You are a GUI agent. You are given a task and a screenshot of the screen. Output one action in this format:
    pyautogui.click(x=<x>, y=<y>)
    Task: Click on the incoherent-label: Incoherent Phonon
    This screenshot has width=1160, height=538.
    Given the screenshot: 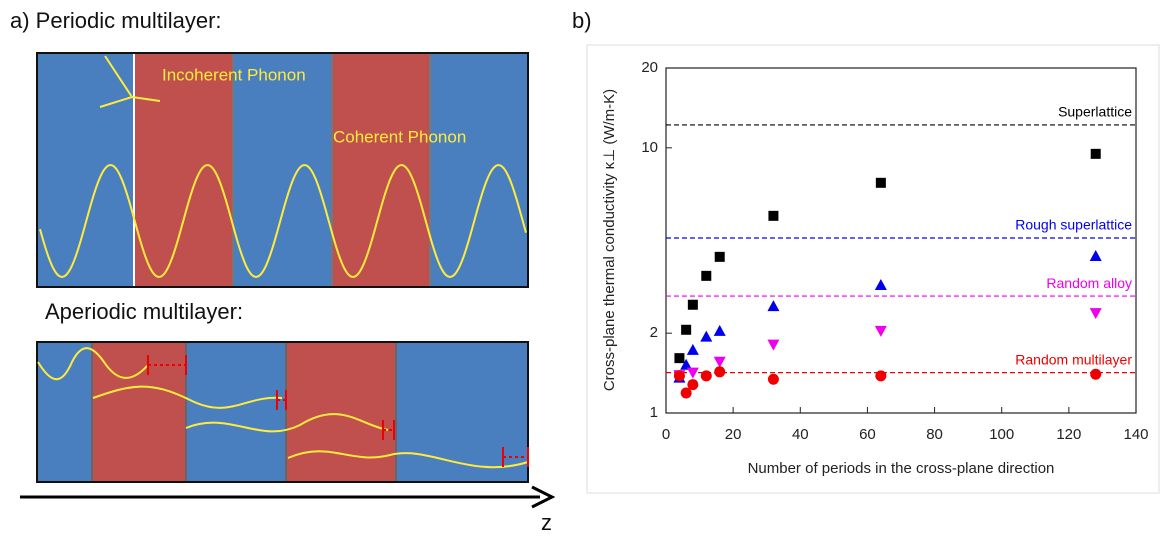 What is the action you would take?
    pyautogui.click(x=234, y=74)
    